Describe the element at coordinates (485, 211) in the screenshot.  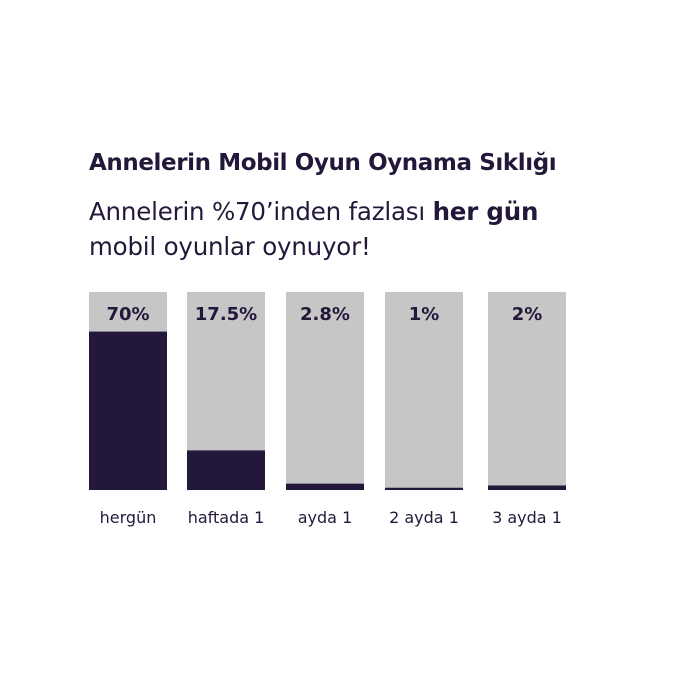
I see `subtitle-emphasis: her gün` at that location.